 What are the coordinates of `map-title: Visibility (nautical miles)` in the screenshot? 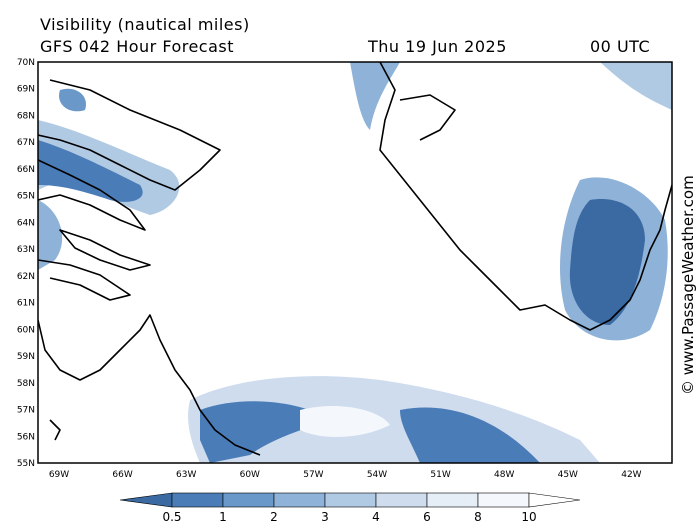 It's located at (145, 24).